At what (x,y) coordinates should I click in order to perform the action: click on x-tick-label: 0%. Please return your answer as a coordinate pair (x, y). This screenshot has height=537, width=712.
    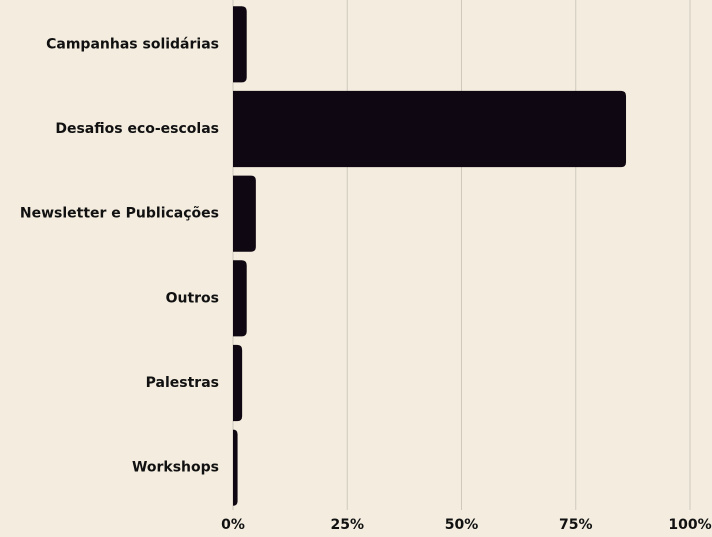
    Looking at the image, I should click on (233, 525).